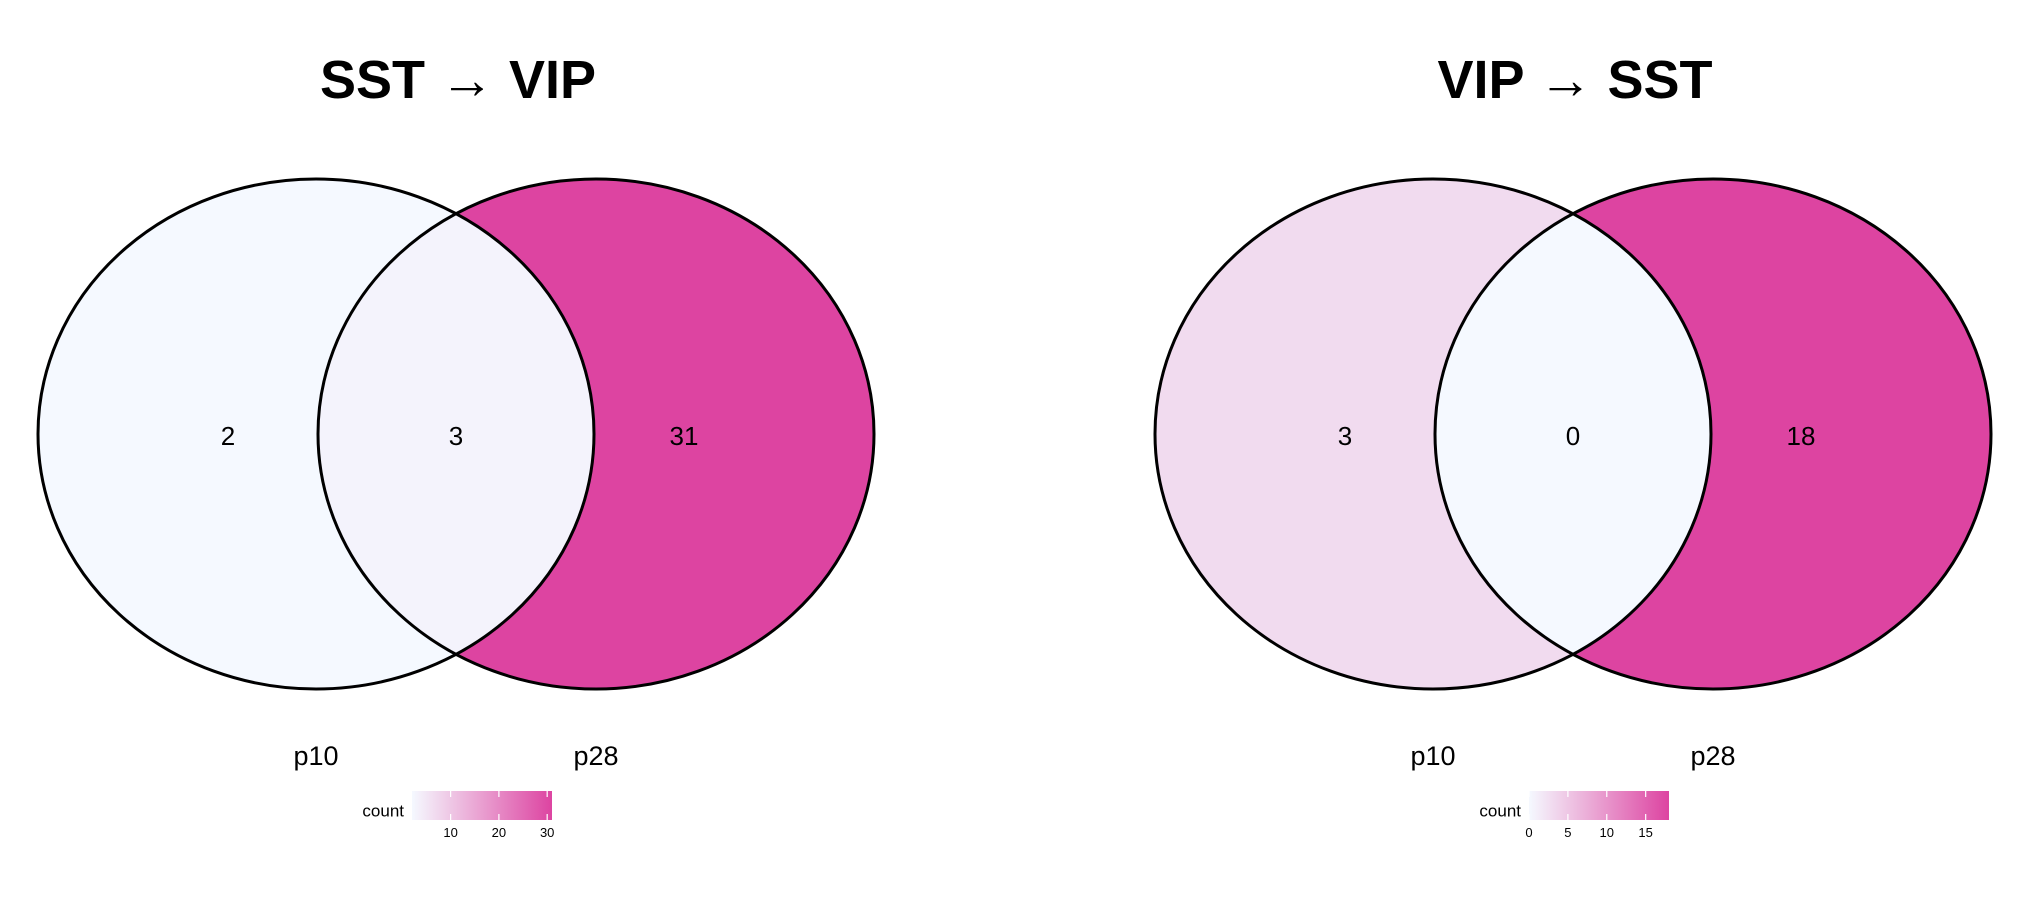  I want to click on legend-tick-label: 0, so click(1528, 832).